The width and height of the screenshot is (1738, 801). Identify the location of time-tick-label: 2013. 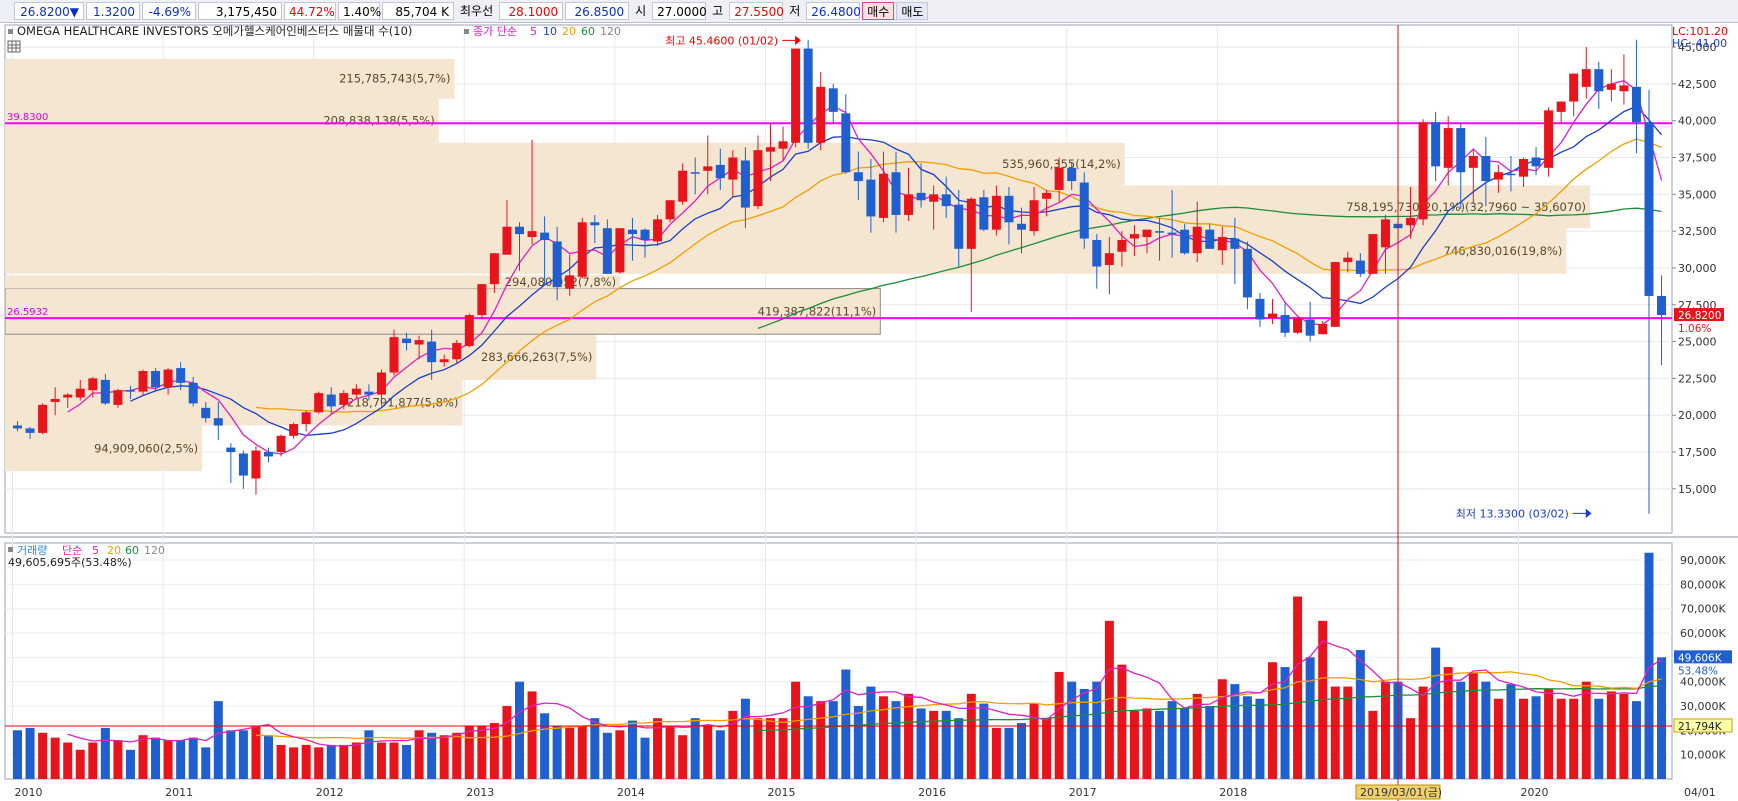
(480, 792).